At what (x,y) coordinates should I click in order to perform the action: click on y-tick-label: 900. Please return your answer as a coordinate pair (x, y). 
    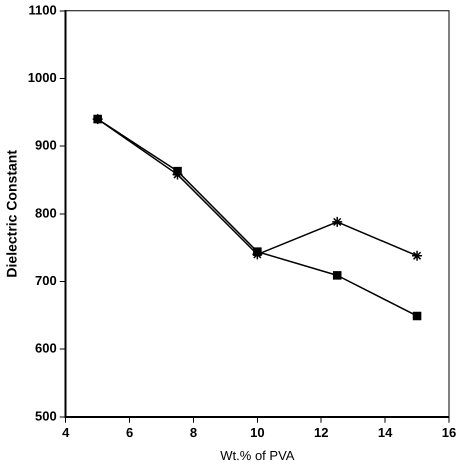
    Looking at the image, I should click on (46, 145).